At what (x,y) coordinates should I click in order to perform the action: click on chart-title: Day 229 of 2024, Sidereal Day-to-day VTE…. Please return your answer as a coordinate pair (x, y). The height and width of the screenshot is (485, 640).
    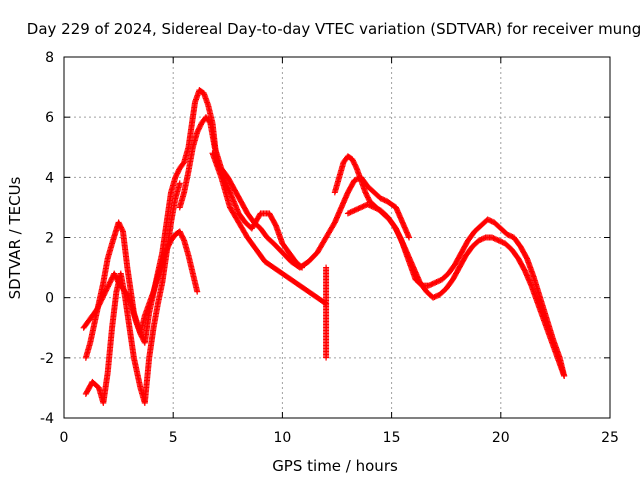
    Looking at the image, I should click on (333, 29).